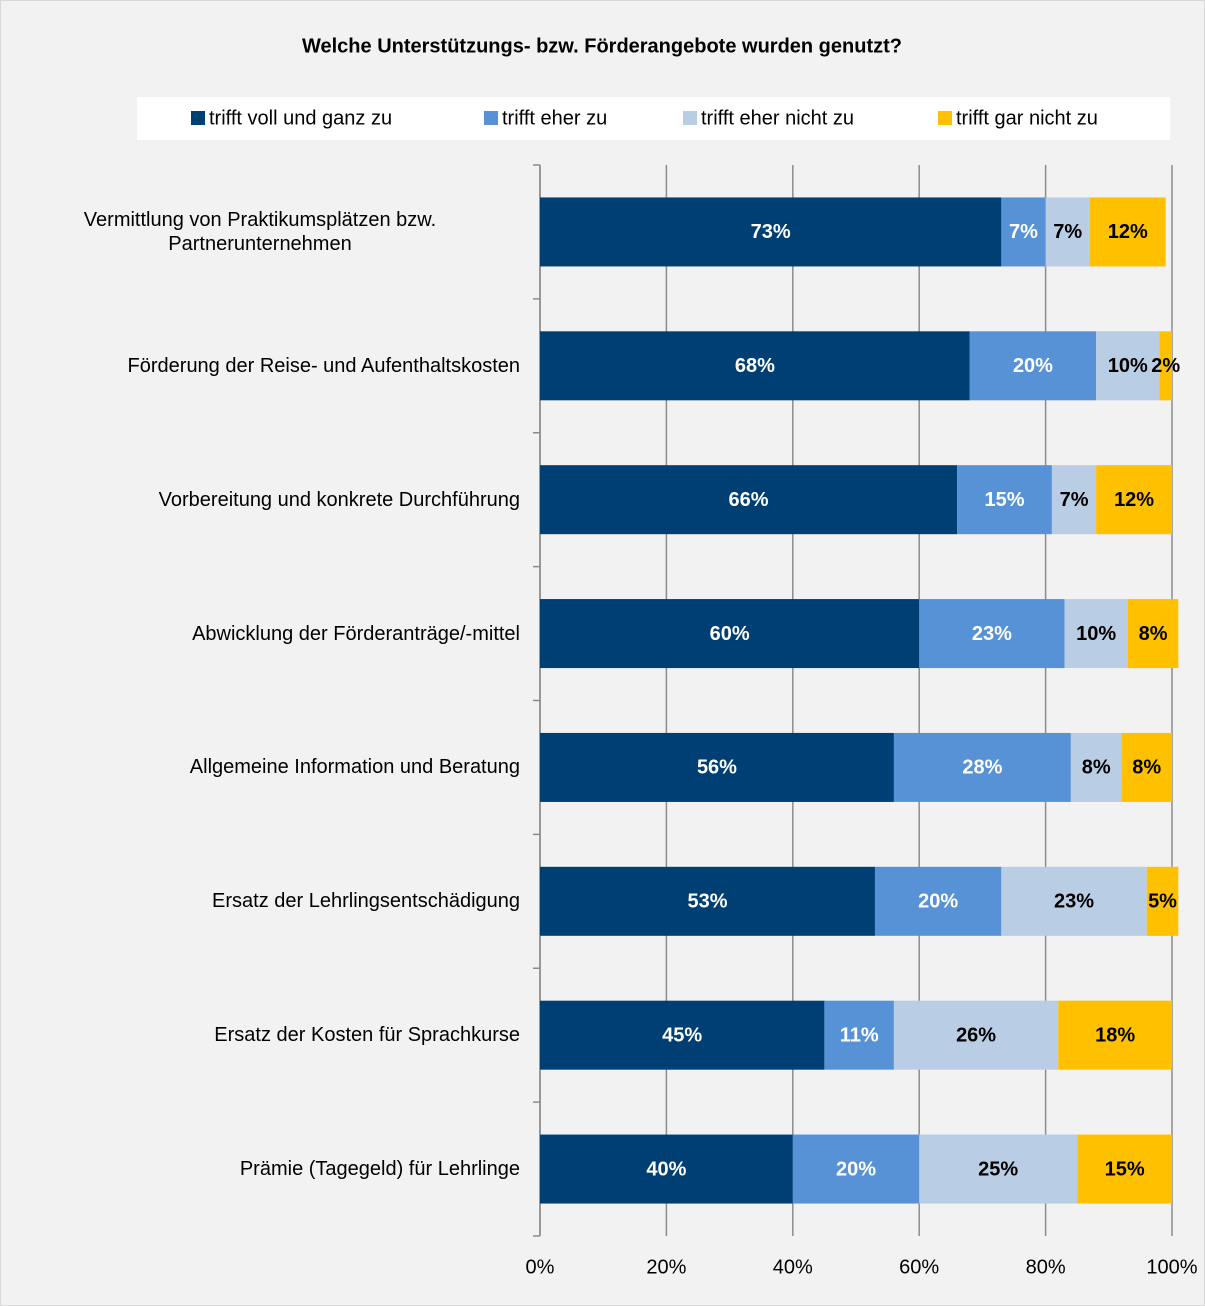 Image resolution: width=1205 pixels, height=1306 pixels. I want to click on data-label: 66%, so click(749, 500).